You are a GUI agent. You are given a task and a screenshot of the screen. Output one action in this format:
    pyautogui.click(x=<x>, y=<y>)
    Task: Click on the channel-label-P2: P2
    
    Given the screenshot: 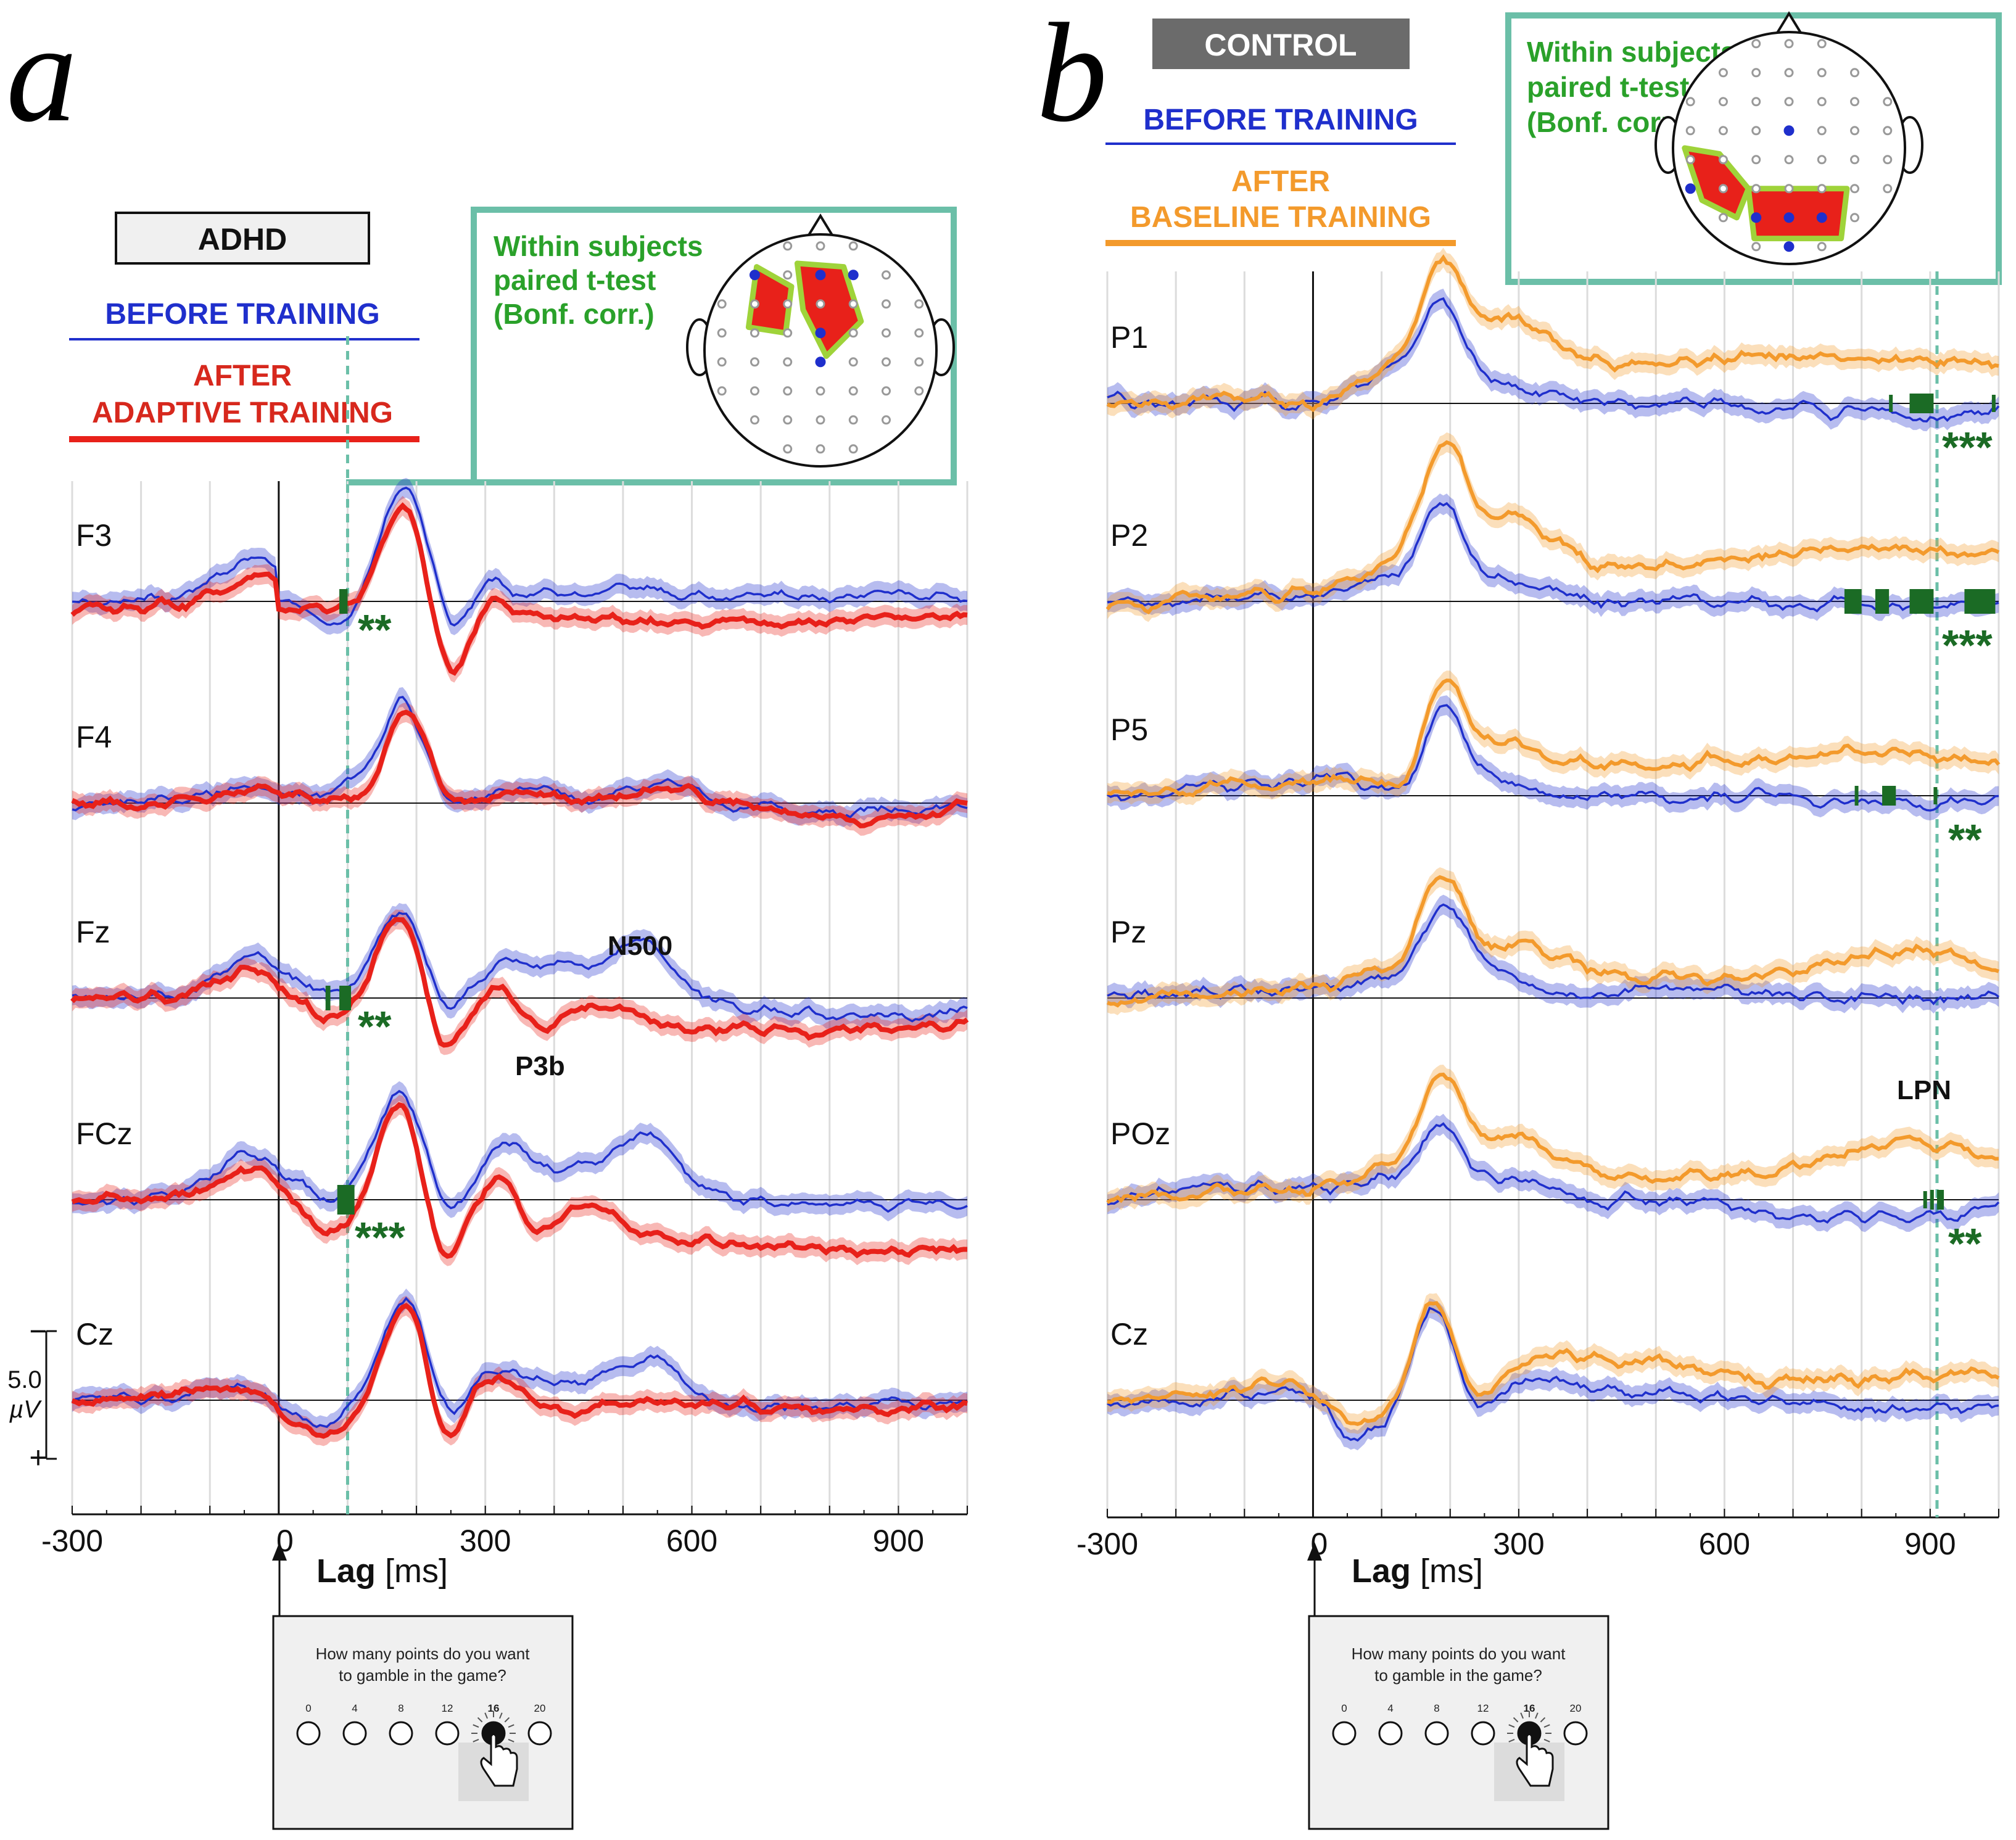 What is the action you would take?
    pyautogui.click(x=1129, y=535)
    